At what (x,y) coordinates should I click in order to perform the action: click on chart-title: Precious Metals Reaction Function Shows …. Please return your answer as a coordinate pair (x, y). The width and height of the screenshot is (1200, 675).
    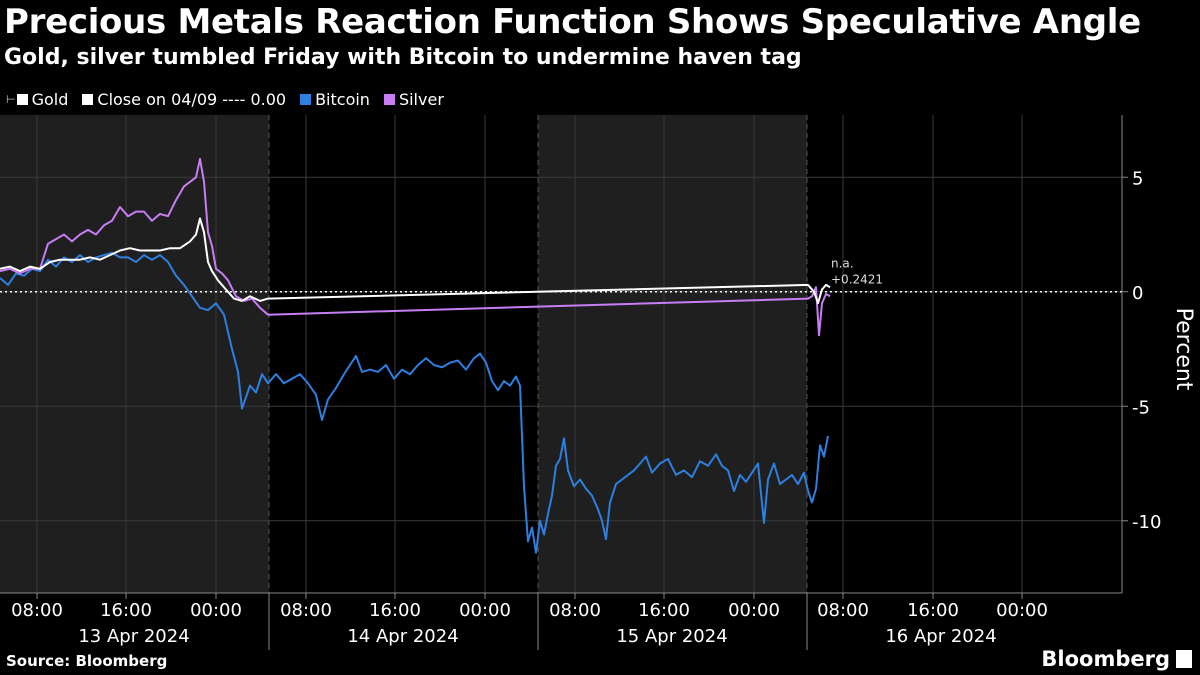
    Looking at the image, I should click on (572, 22).